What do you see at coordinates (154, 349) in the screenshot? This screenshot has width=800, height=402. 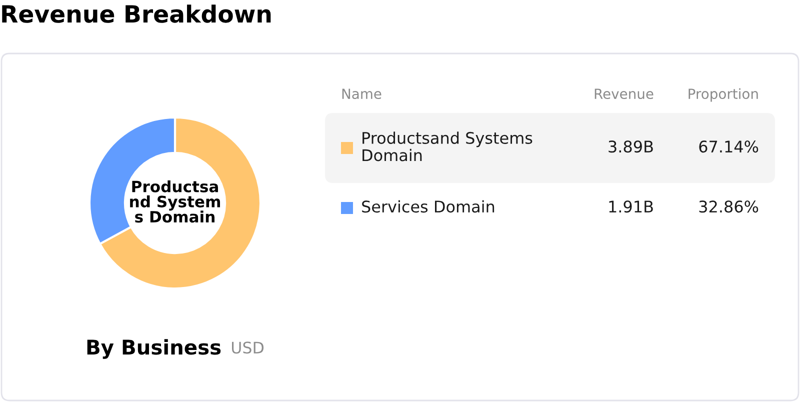 I see `text: By Business` at bounding box center [154, 349].